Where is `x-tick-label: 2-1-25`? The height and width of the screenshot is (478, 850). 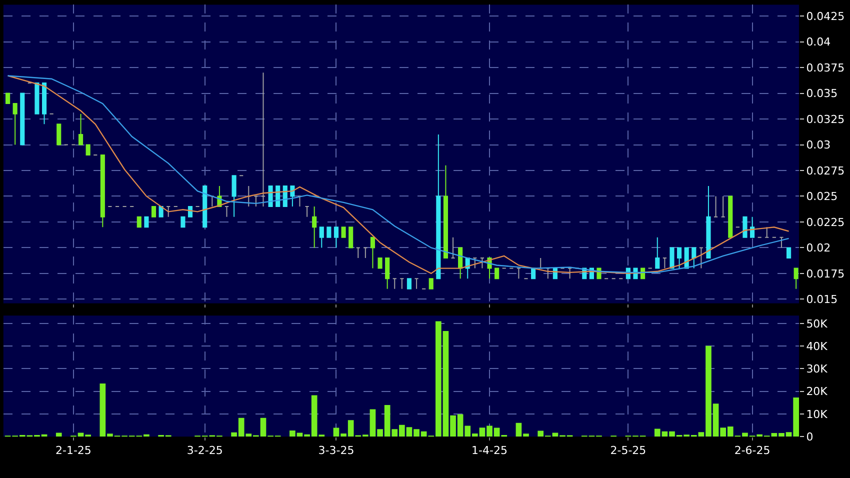
x-tick-label: 2-1-25 is located at coordinates (74, 450).